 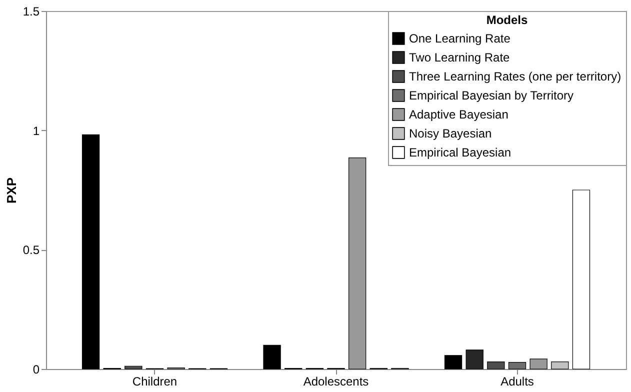 What do you see at coordinates (155, 381) in the screenshot?
I see `x-tick-label: Children` at bounding box center [155, 381].